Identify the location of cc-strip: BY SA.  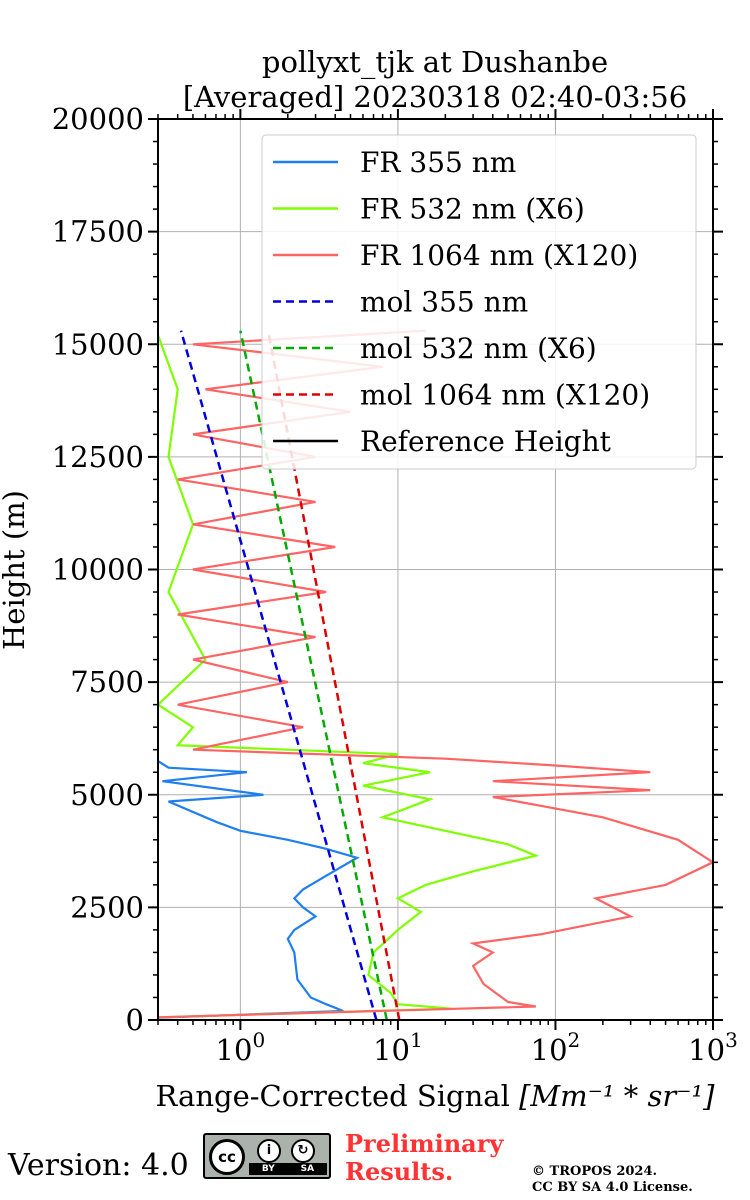
(288, 1169).